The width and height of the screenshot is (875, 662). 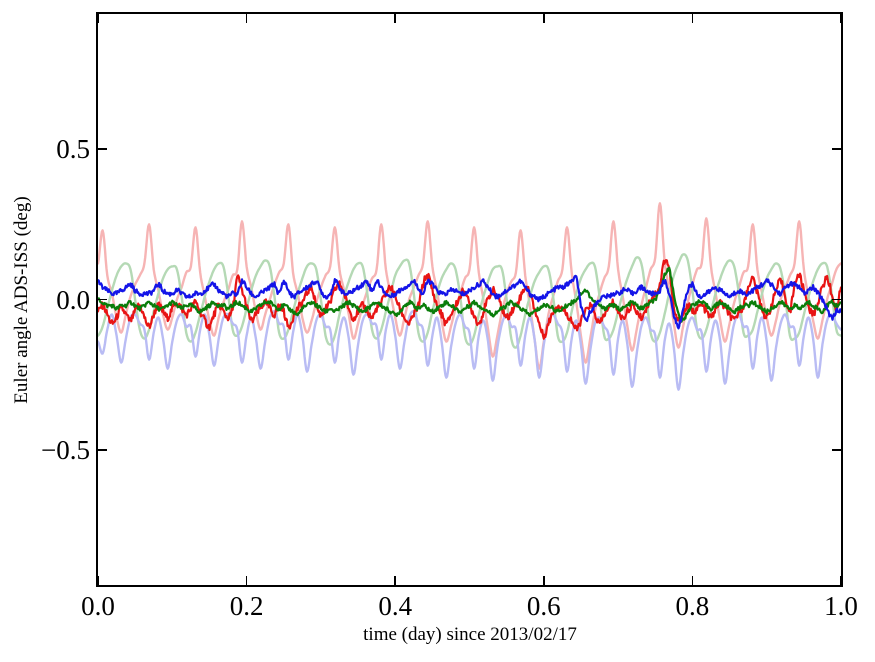 What do you see at coordinates (470, 634) in the screenshot?
I see `x-axis-label: time (day) since 2013/02/17` at bounding box center [470, 634].